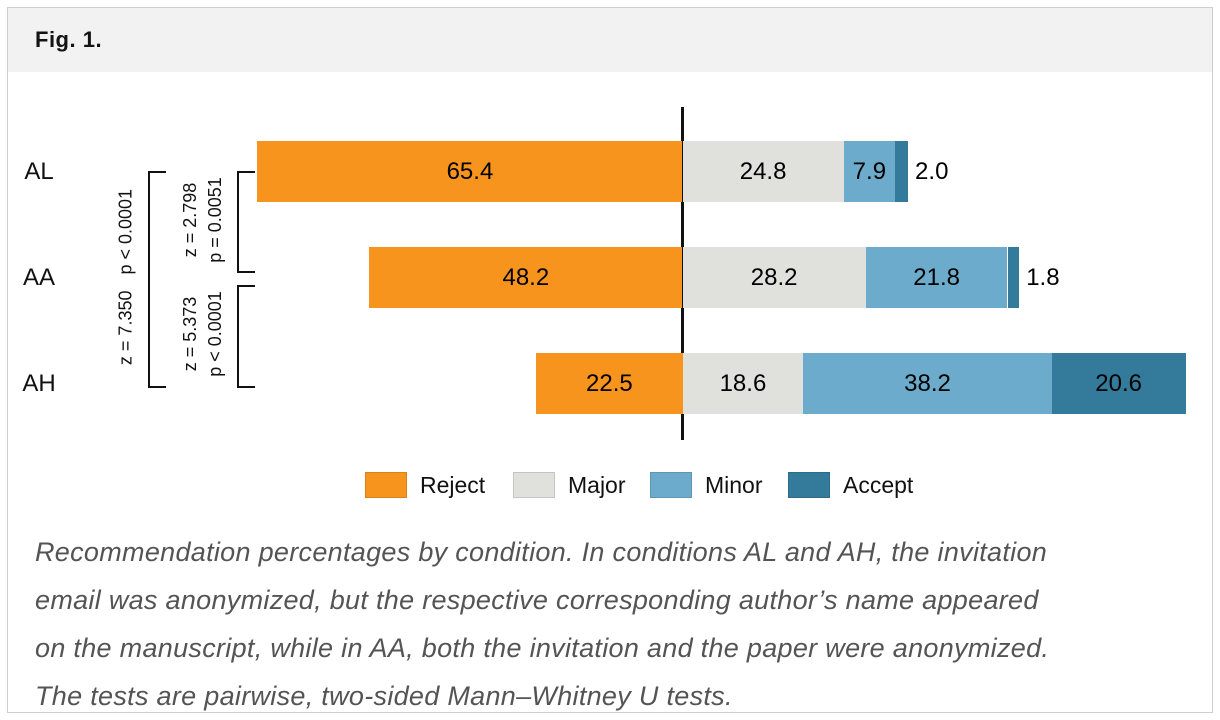 This screenshot has width=1220, height=720. I want to click on bracket-al-ah, so click(157, 279).